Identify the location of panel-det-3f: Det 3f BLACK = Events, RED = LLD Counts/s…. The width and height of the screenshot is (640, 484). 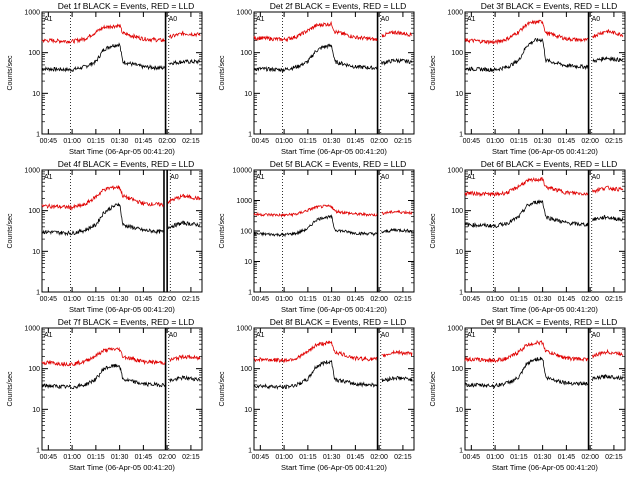
(528, 78).